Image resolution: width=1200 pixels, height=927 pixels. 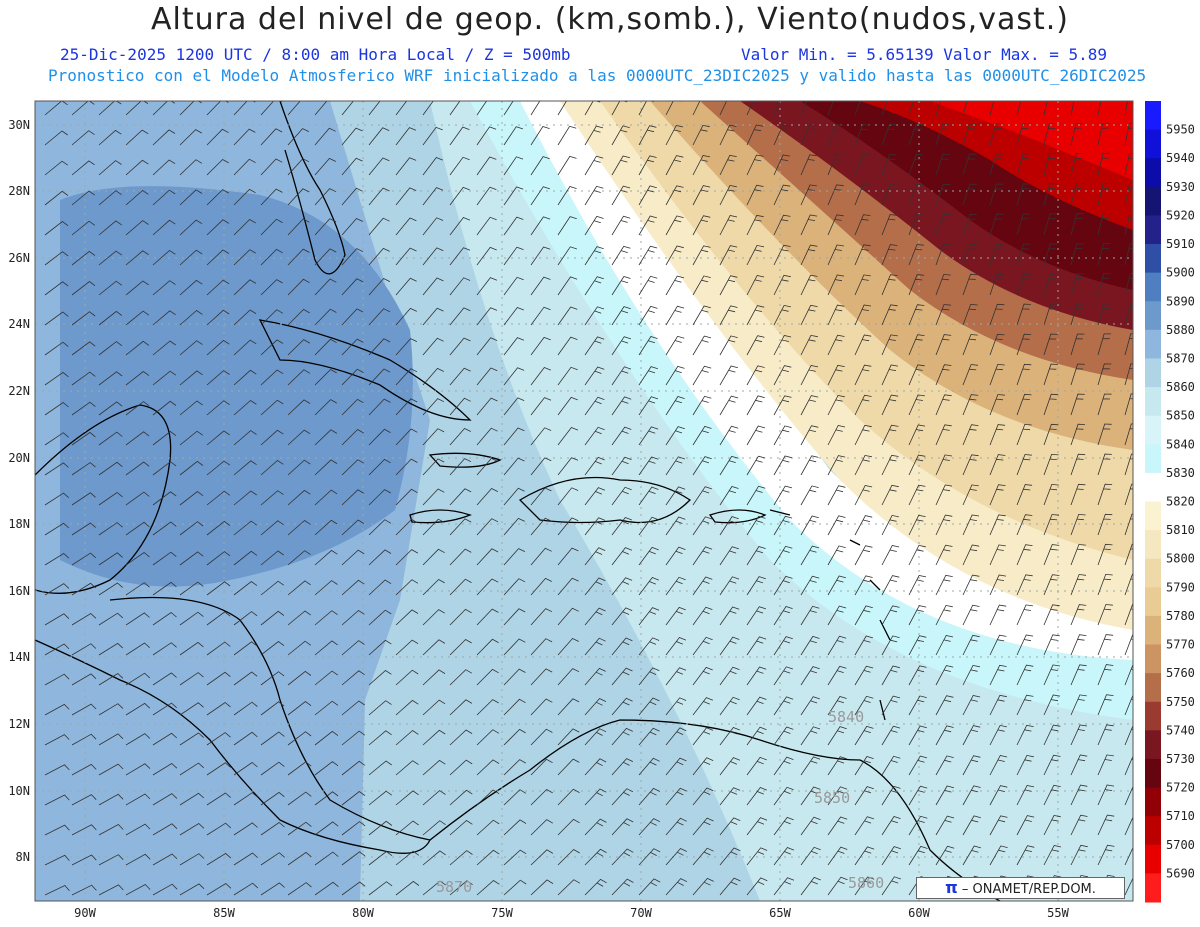 What do you see at coordinates (224, 913) in the screenshot?
I see `lon-label: 85W` at bounding box center [224, 913].